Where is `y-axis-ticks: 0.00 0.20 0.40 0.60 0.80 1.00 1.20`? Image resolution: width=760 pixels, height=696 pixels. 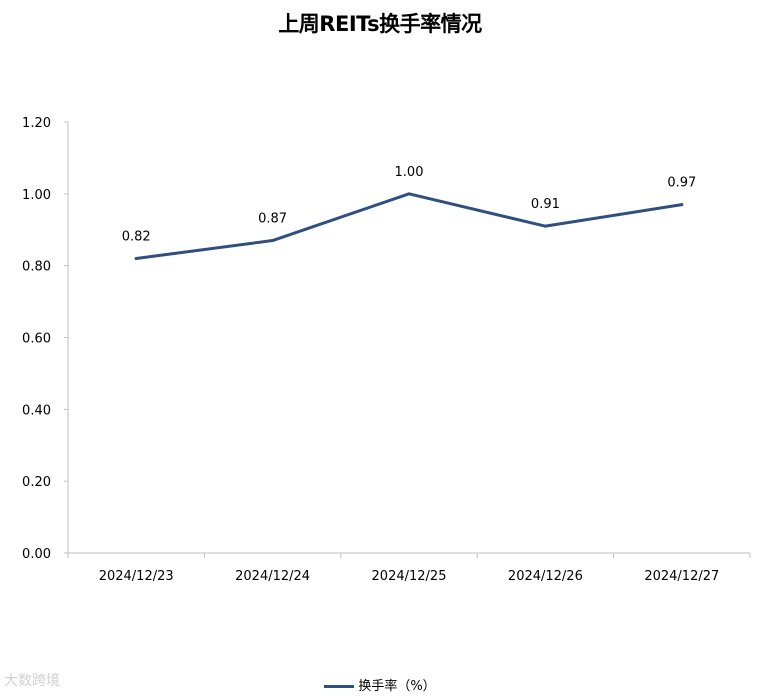 y-axis-ticks: 0.00 0.20 0.40 0.60 0.80 1.00 1.20 is located at coordinates (45, 339).